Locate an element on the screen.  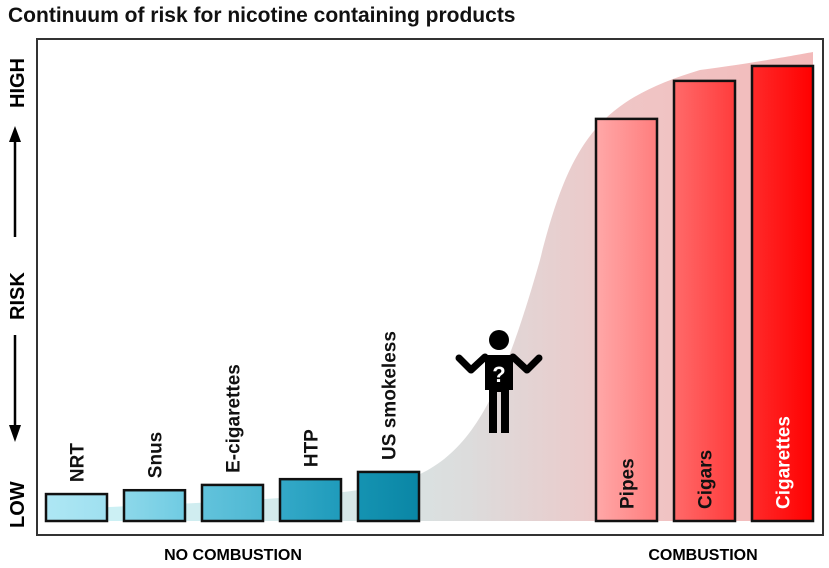
bar-label-cigarettes: Cigarettes is located at coordinates (784, 462).